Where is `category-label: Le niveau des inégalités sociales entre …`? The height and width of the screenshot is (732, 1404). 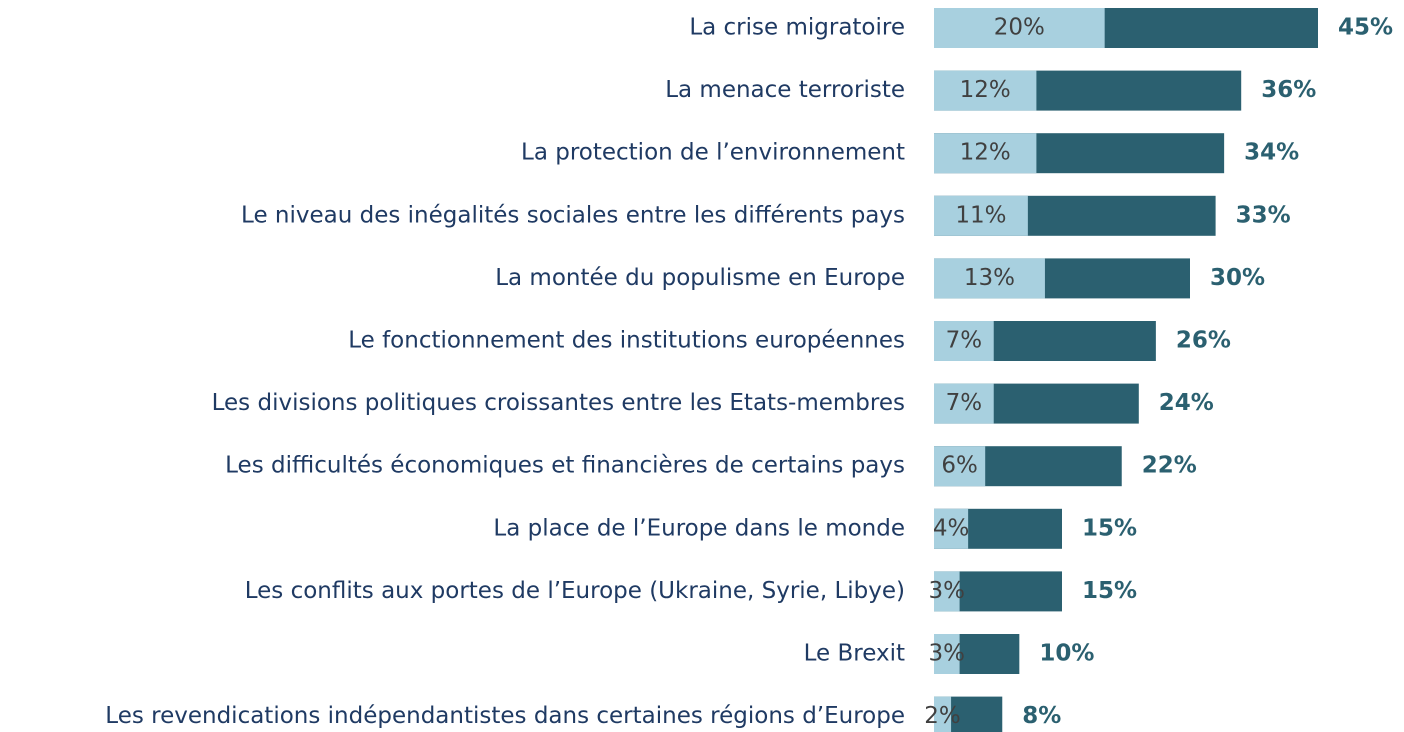
category-label: Le niveau des inégalités sociales entre … is located at coordinates (573, 215).